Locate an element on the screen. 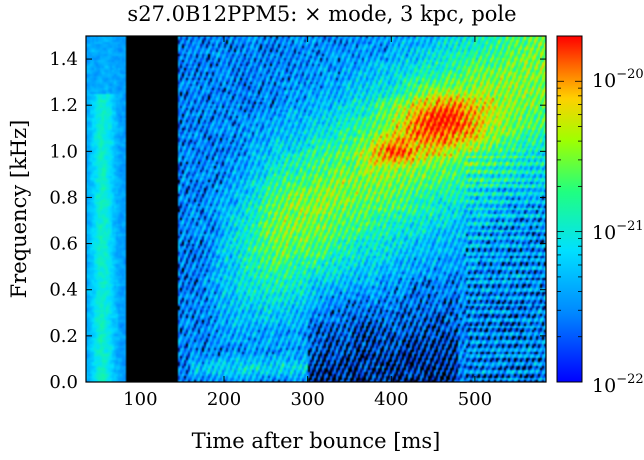  x-tick-label: 500 is located at coordinates (475, 399).